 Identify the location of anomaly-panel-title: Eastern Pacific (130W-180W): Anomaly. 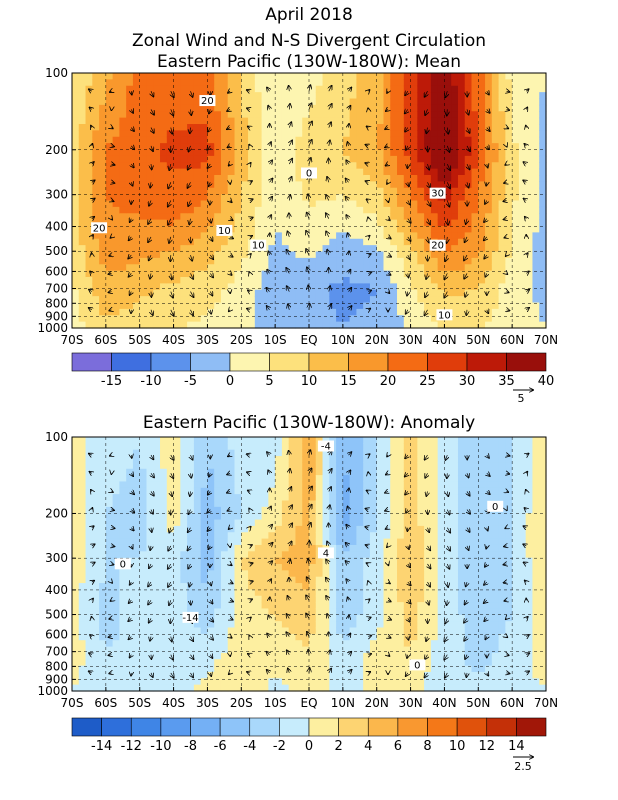
(309, 423).